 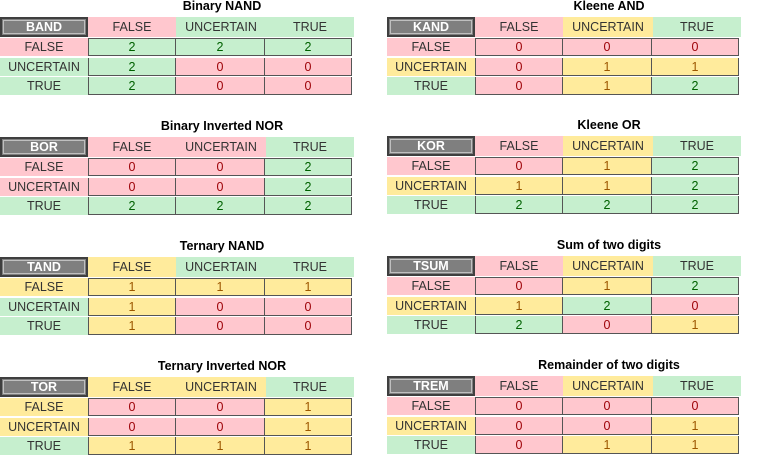 I want to click on table-row: FALSE 0 0 2, so click(x=176, y=167).